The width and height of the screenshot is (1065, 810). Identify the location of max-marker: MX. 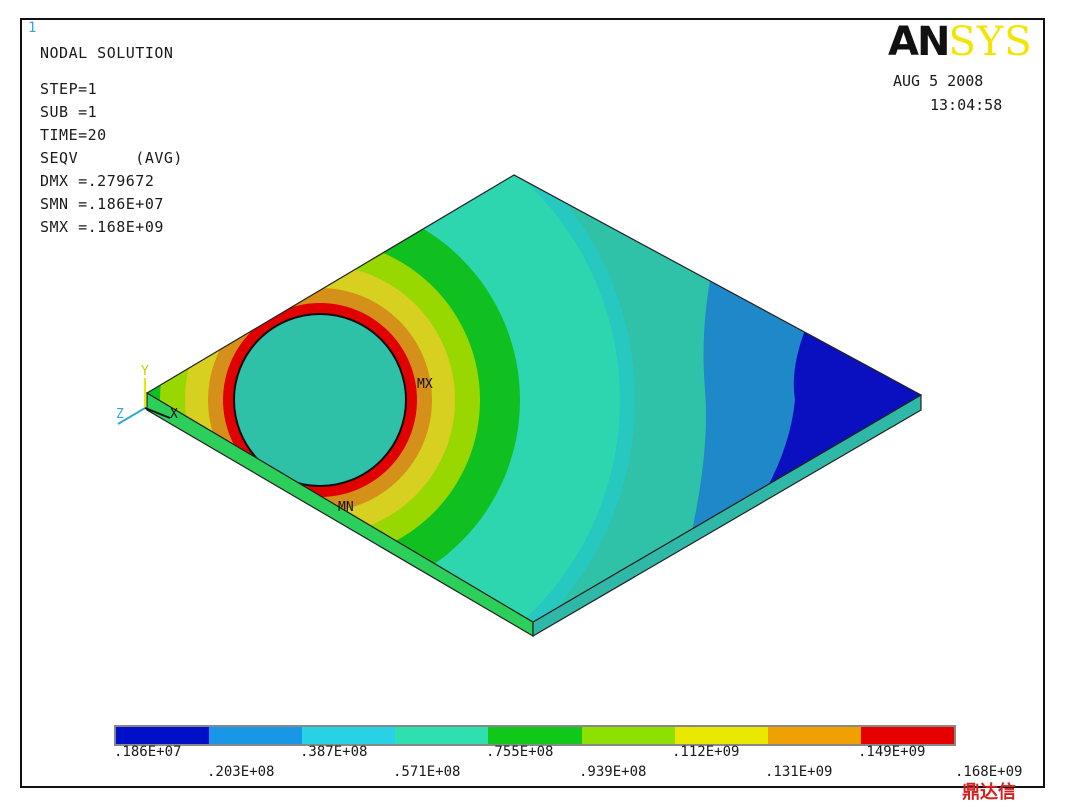
(425, 384).